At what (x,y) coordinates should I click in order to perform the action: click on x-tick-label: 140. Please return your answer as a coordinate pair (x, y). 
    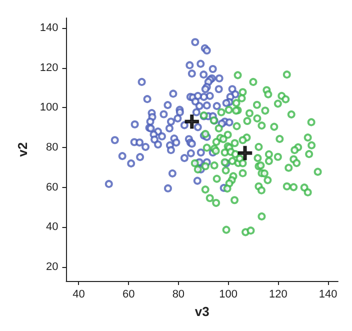
    Looking at the image, I should click on (328, 294).